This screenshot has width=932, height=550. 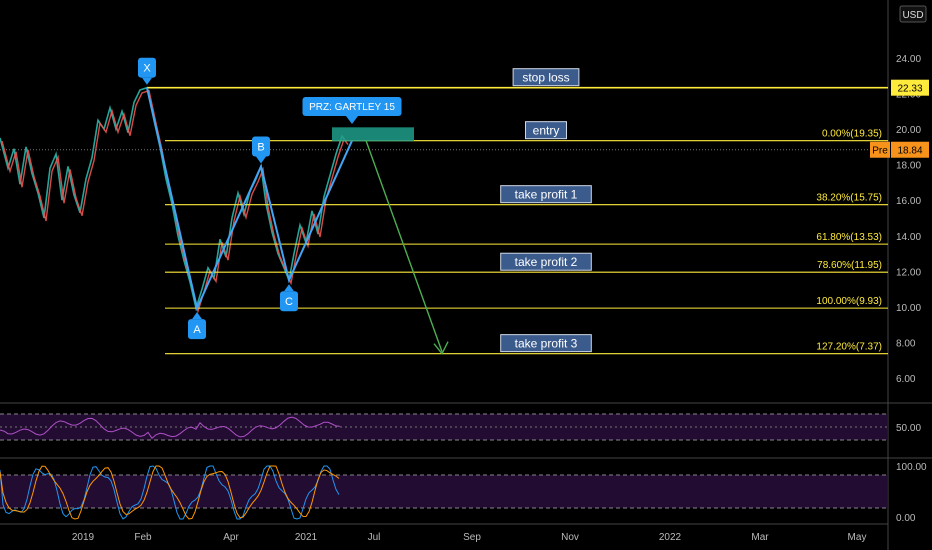 I want to click on indicator-2-band, so click(x=444, y=491).